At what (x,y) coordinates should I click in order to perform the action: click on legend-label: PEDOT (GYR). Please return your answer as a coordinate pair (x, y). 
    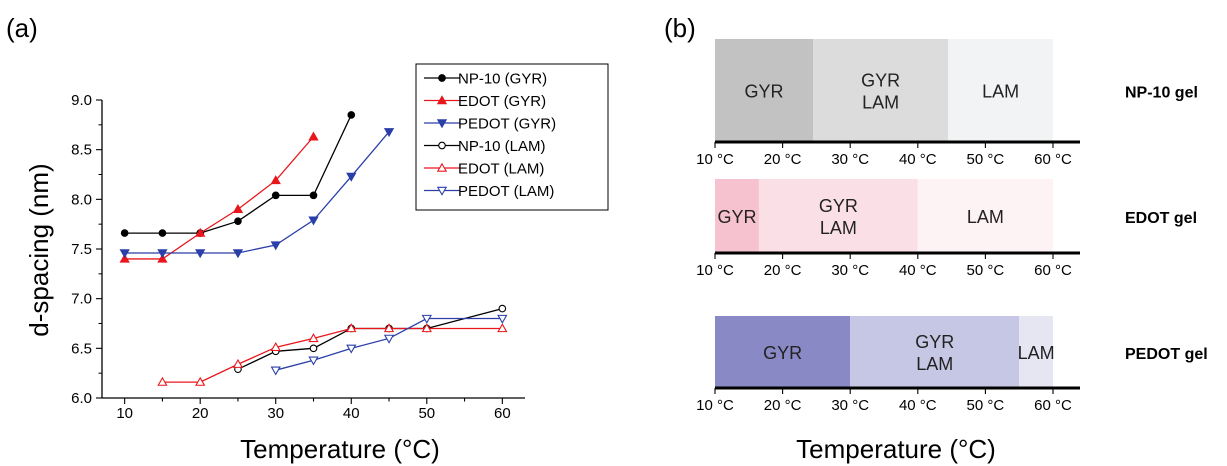
    Looking at the image, I should click on (507, 124).